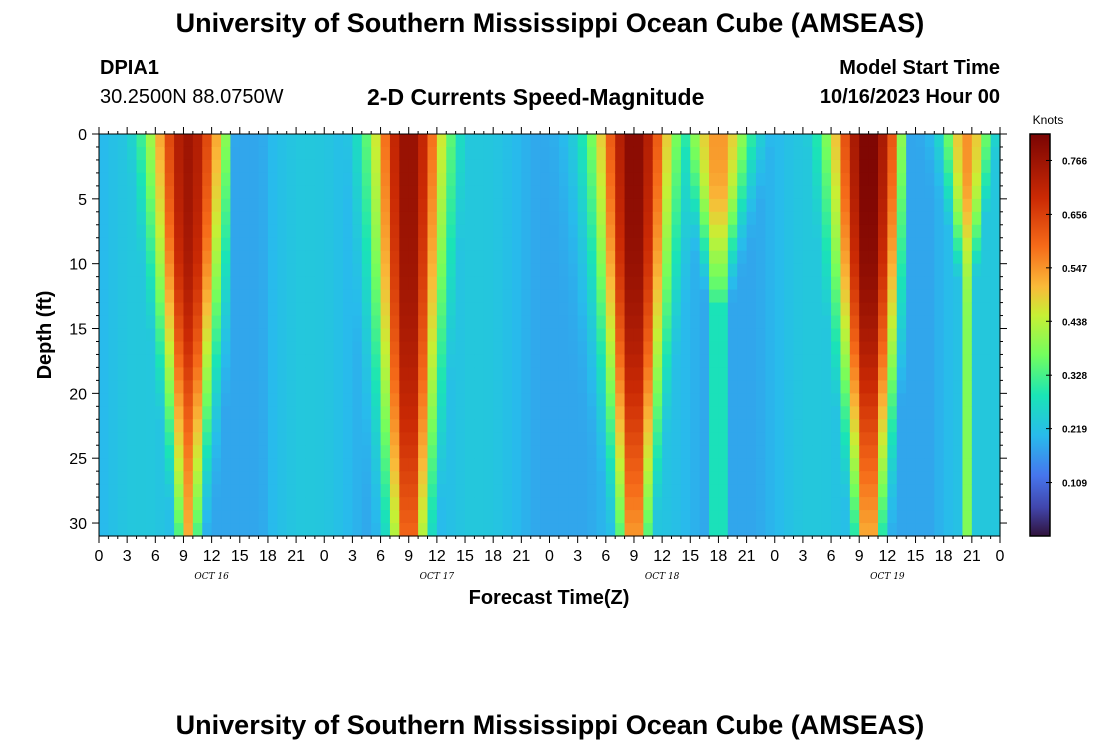 This screenshot has height=750, width=1100. Describe the element at coordinates (183, 556) in the screenshot. I see `x-tick-label: 9` at that location.